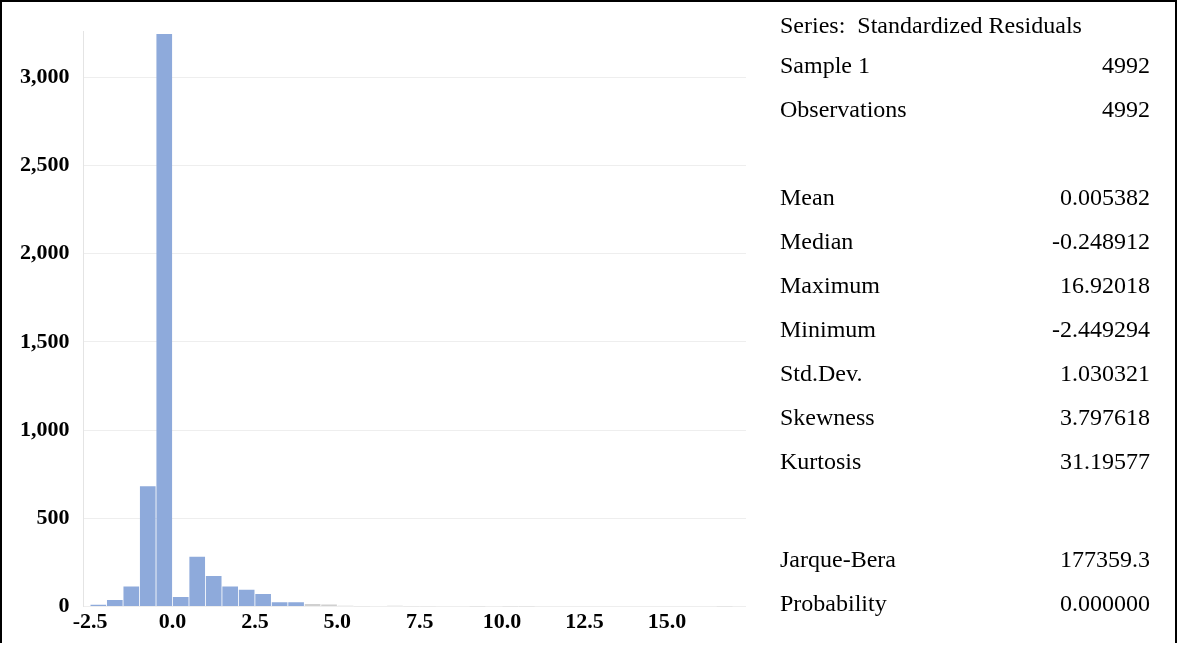 Image resolution: width=1193 pixels, height=659 pixels. What do you see at coordinates (1105, 285) in the screenshot?
I see `text: 16.92018` at bounding box center [1105, 285].